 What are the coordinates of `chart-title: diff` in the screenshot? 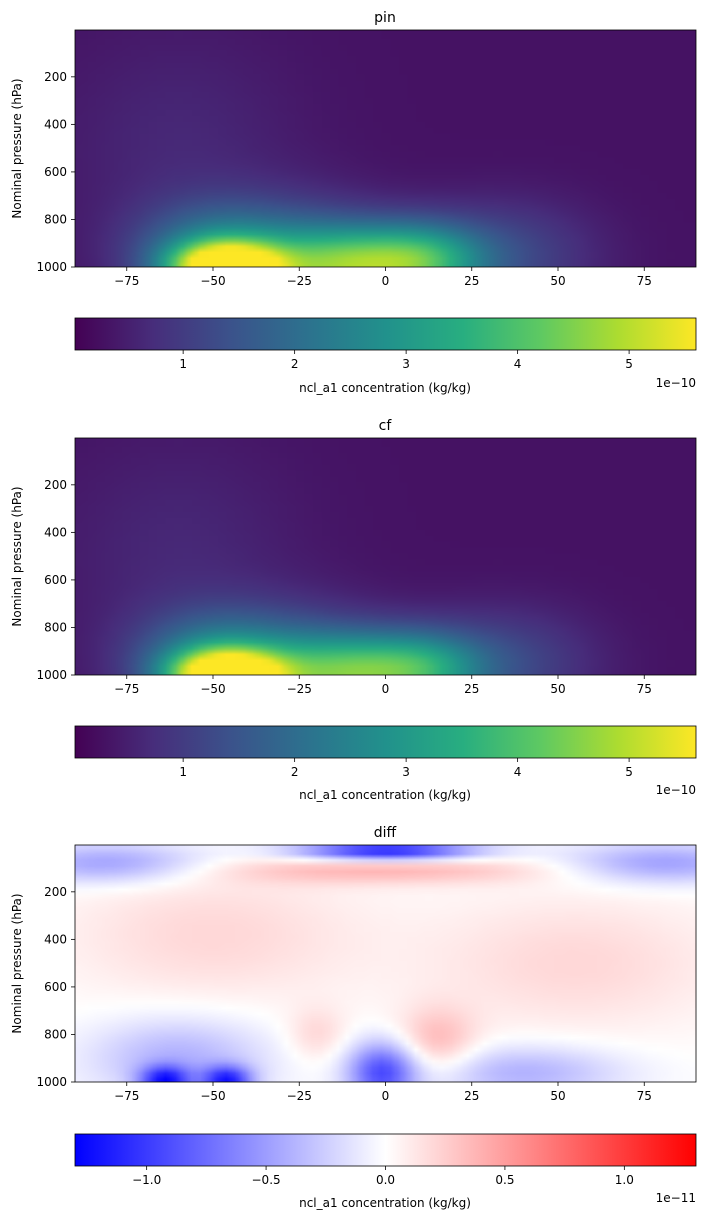 It's located at (385, 833).